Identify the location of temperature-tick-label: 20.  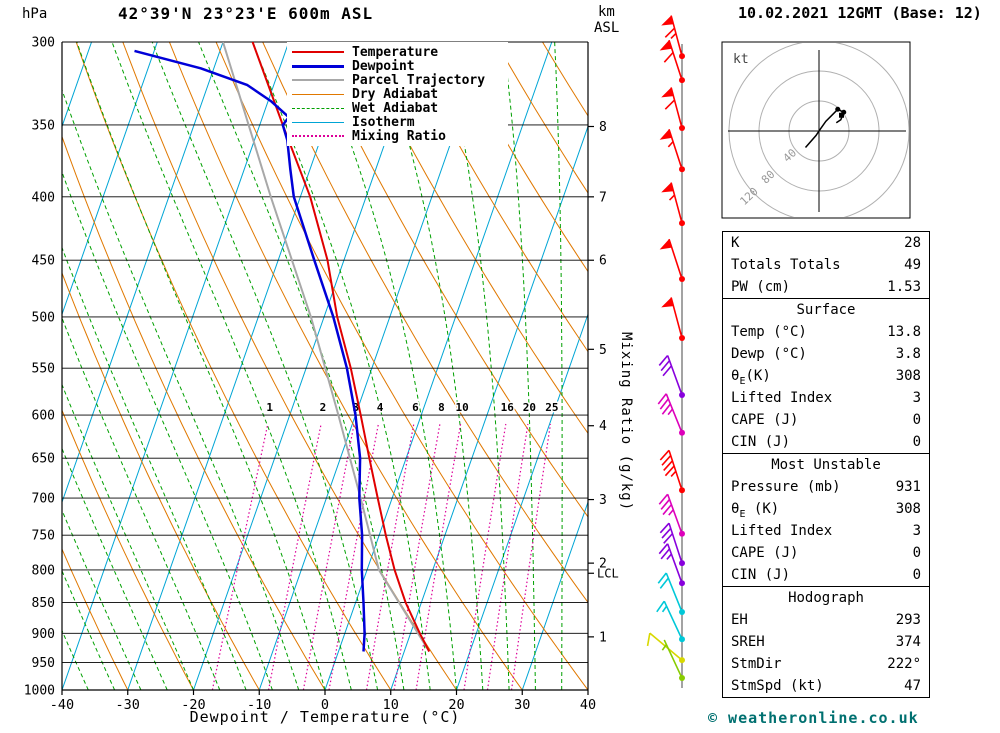
(456, 705).